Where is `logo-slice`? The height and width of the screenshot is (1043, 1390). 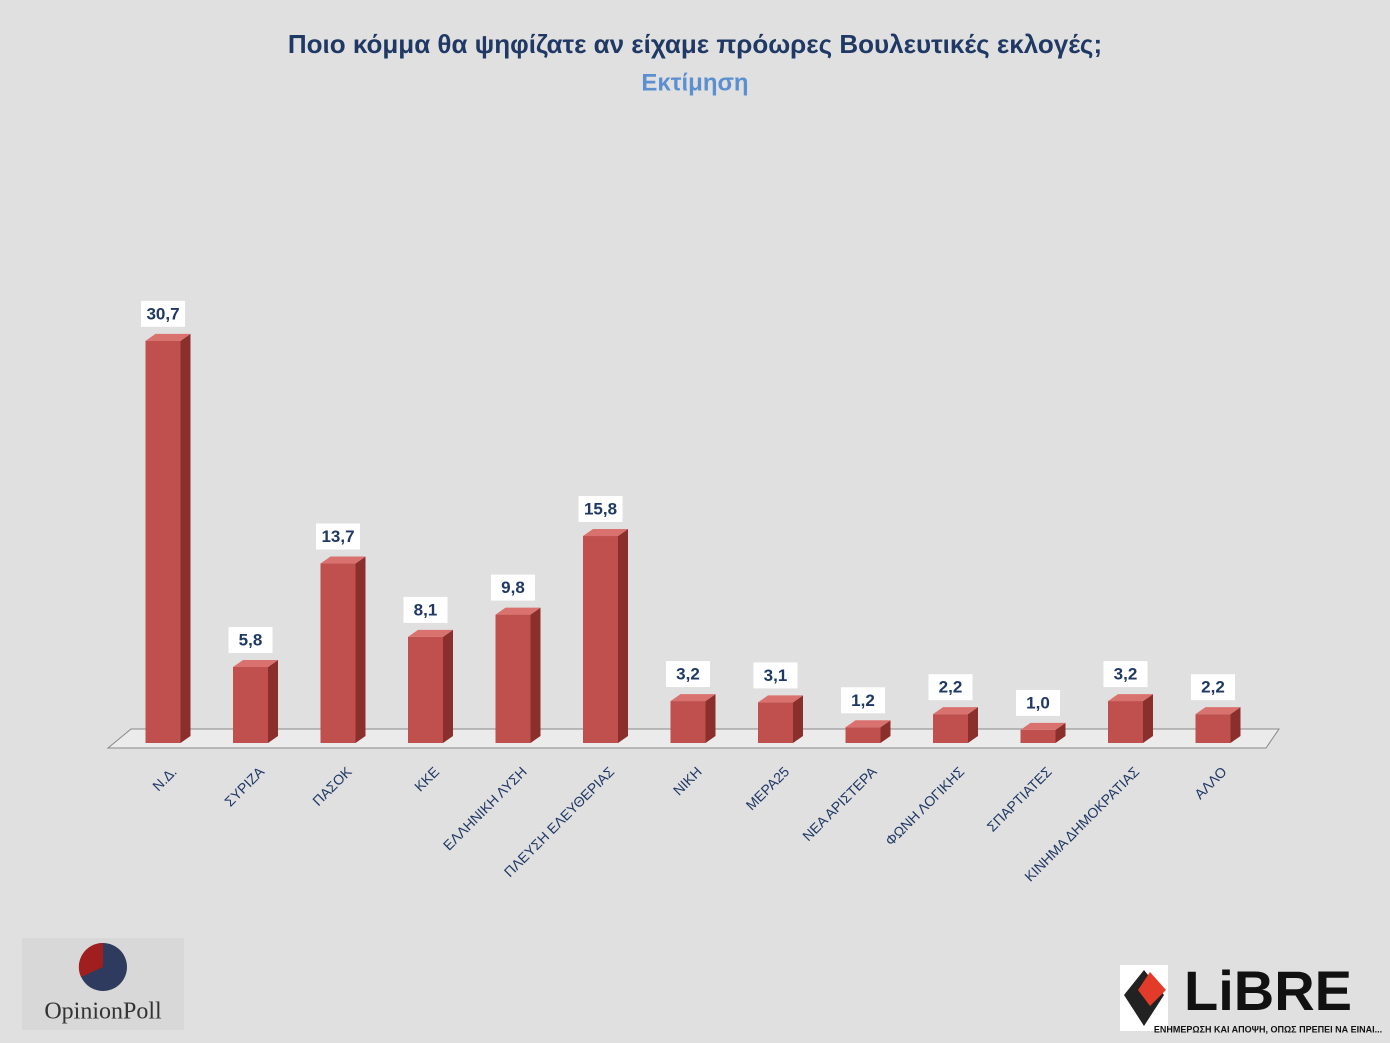
logo-slice is located at coordinates (90, 959).